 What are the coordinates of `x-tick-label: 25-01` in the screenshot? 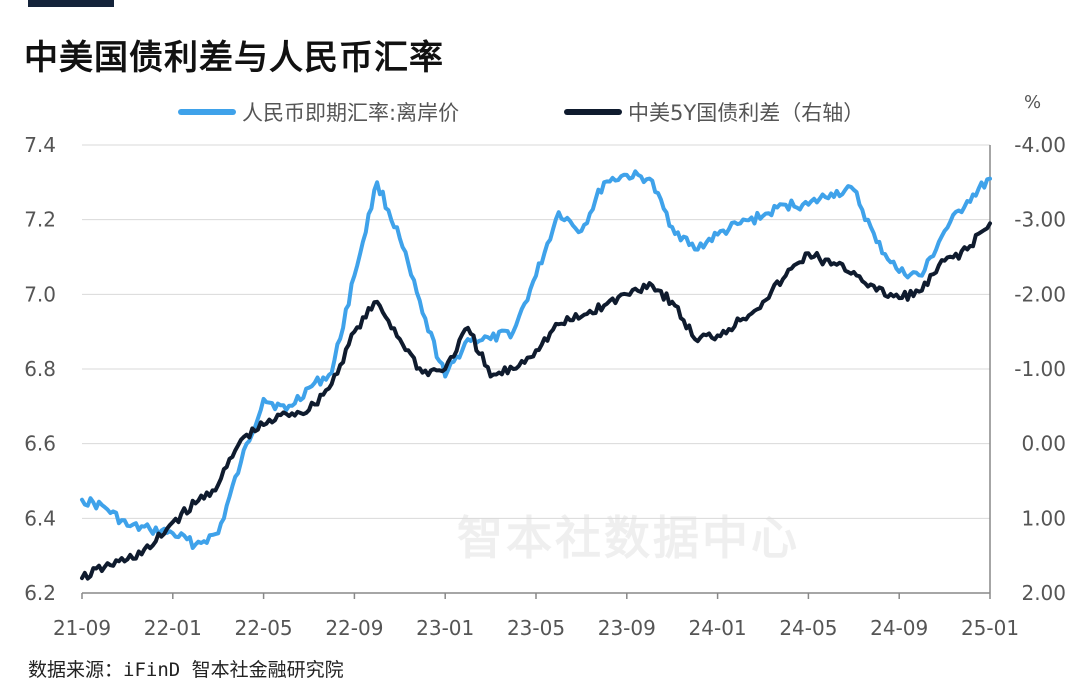 It's located at (990, 628).